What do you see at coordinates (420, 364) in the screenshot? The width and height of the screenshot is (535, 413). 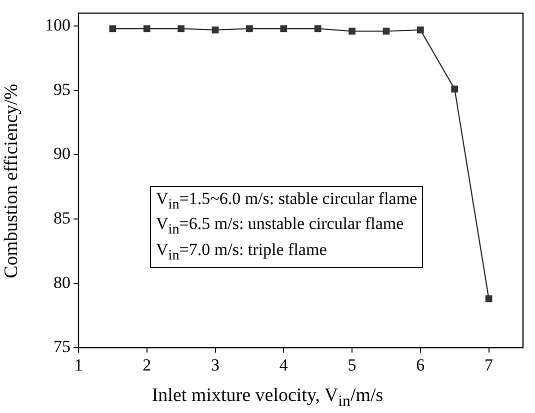 I see `x-tick-label: 6` at bounding box center [420, 364].